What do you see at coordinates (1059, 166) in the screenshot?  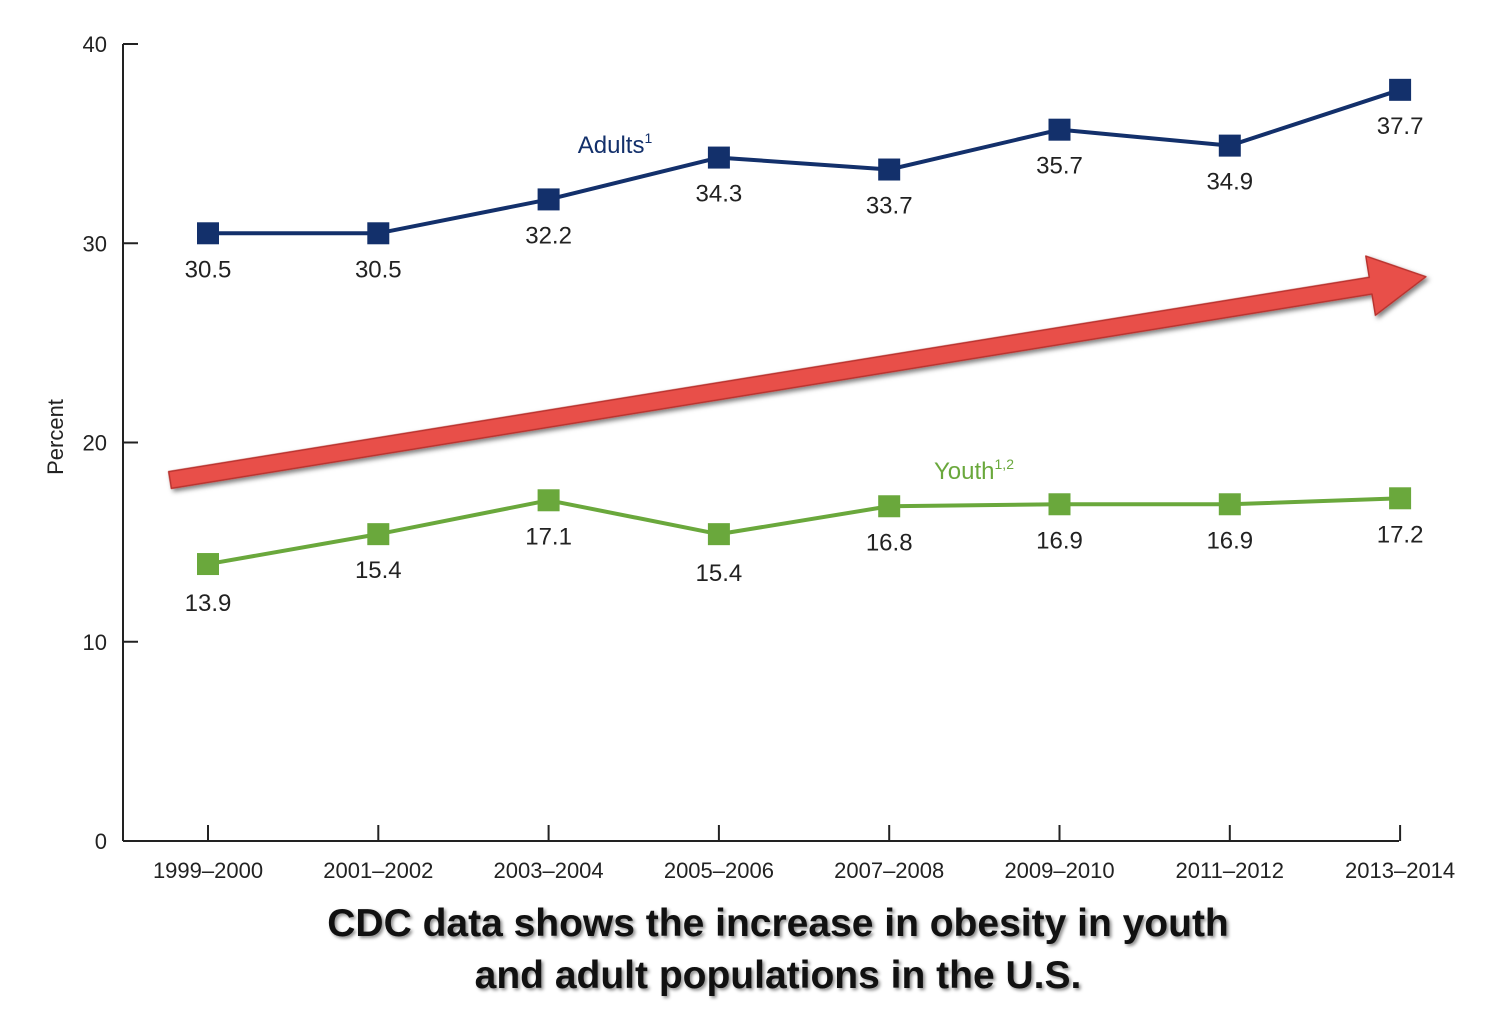 I see `data-label-adults: 35.7` at bounding box center [1059, 166].